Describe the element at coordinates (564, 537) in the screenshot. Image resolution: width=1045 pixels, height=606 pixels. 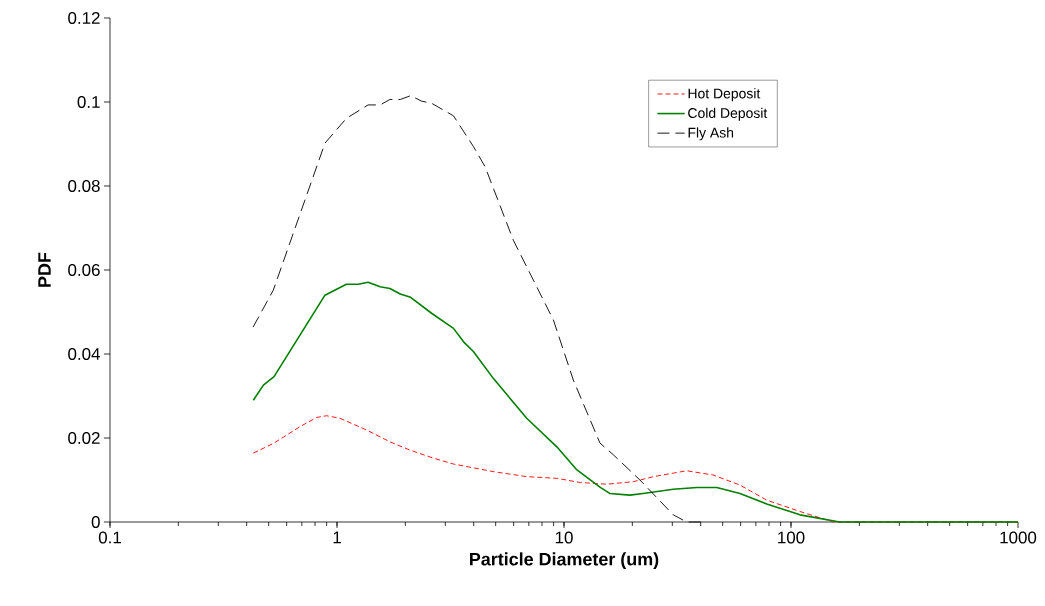
I see `x-tick-label: 10` at that location.